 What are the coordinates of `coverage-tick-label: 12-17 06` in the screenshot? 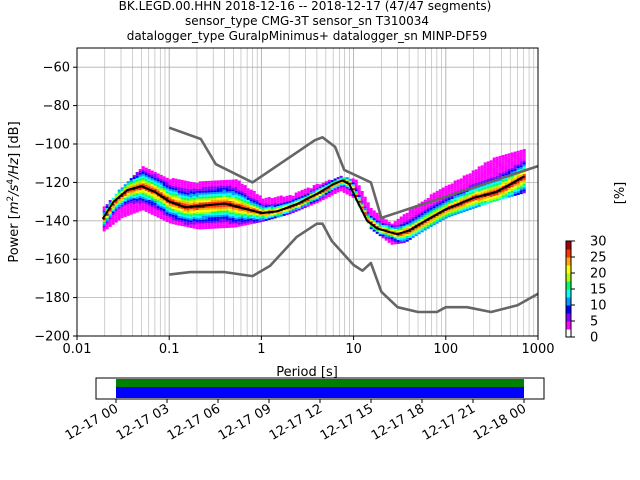 It's located at (194, 422).